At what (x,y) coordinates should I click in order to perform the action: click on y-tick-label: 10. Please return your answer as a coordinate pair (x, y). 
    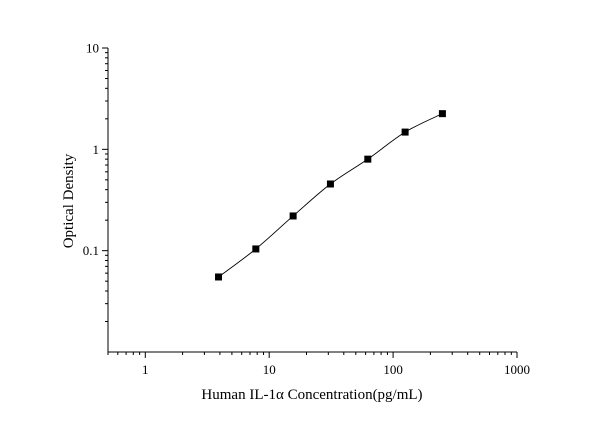
    Looking at the image, I should click on (92, 48).